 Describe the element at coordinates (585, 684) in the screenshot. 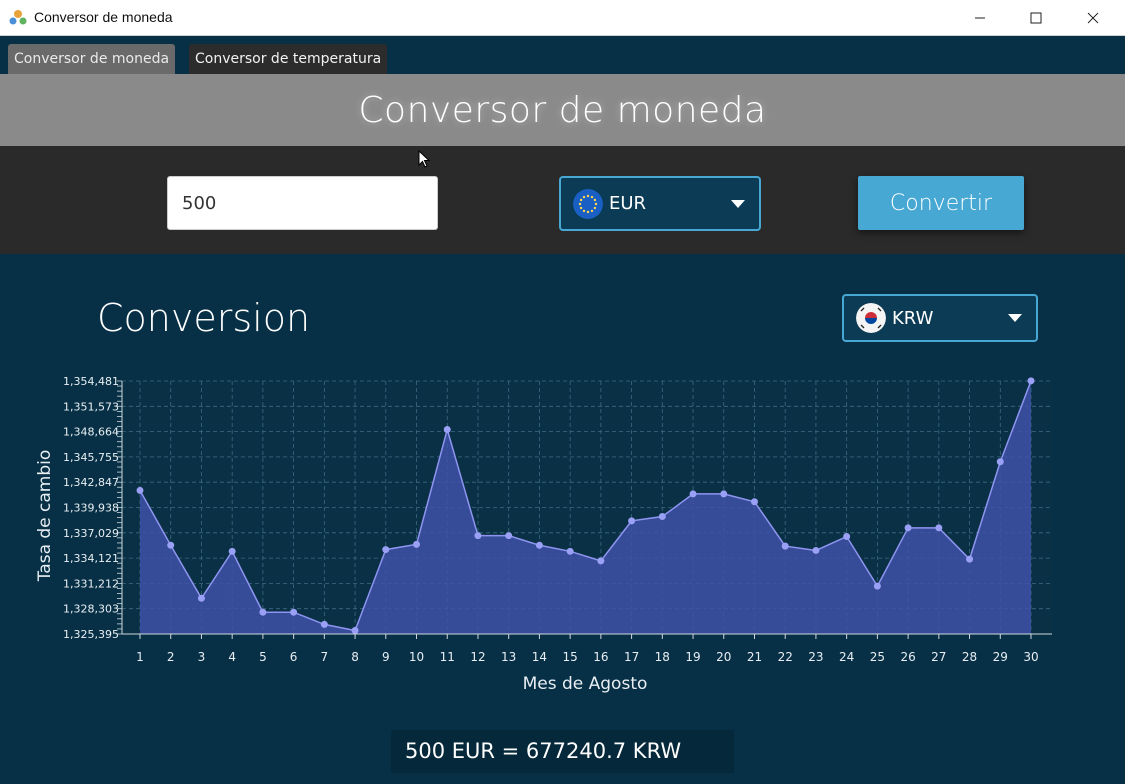

I see `x-axis-label: Mes de Agosto` at that location.